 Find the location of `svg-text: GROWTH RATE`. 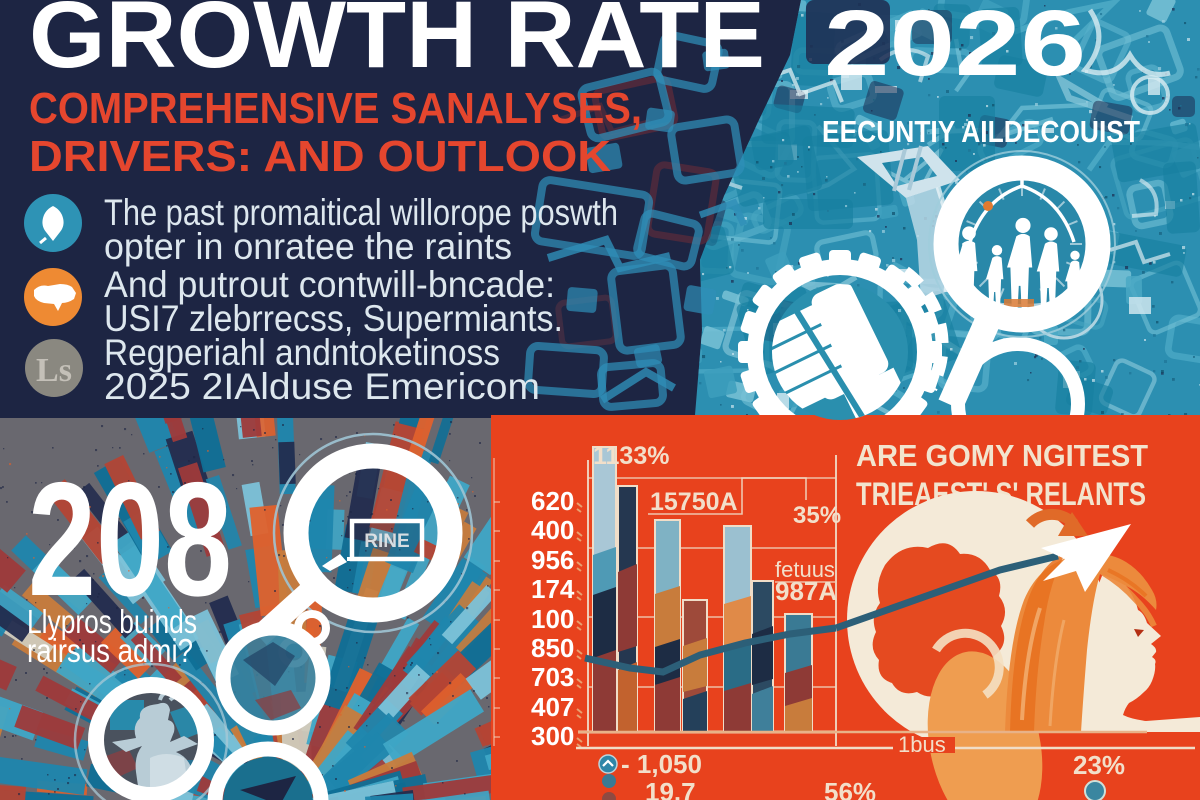

svg-text: GROWTH RATE is located at coordinates (397, 44).